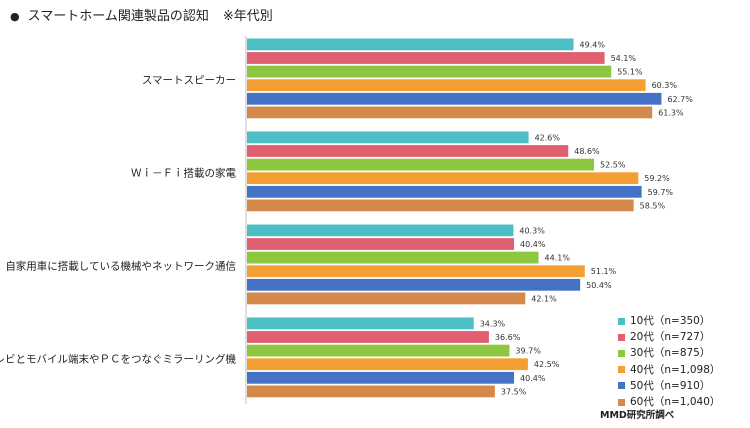 This screenshot has width=750, height=428. Describe the element at coordinates (604, 271) in the screenshot. I see `data-label: 51.1%` at that location.